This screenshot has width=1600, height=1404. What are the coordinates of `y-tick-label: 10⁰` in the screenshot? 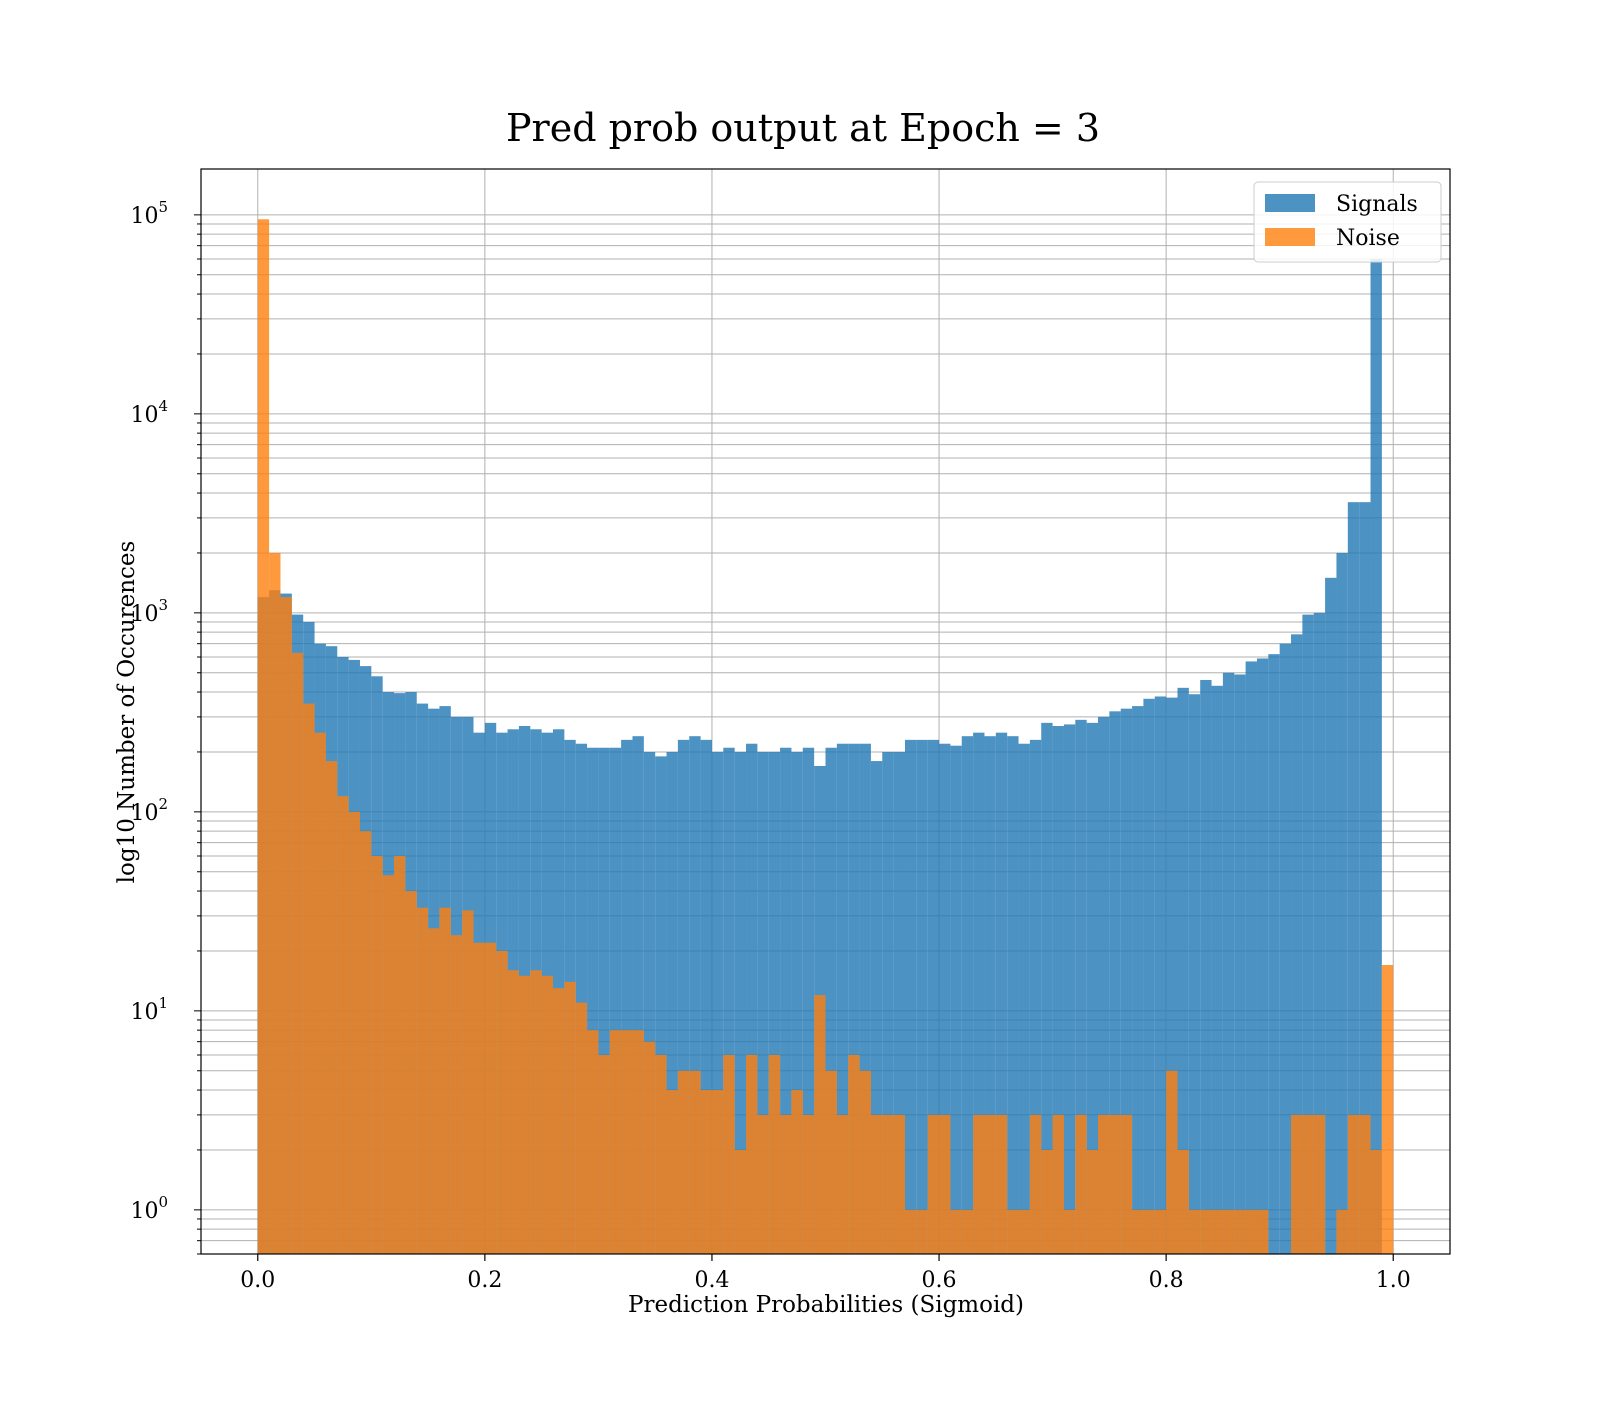 It's located at (149, 1208).